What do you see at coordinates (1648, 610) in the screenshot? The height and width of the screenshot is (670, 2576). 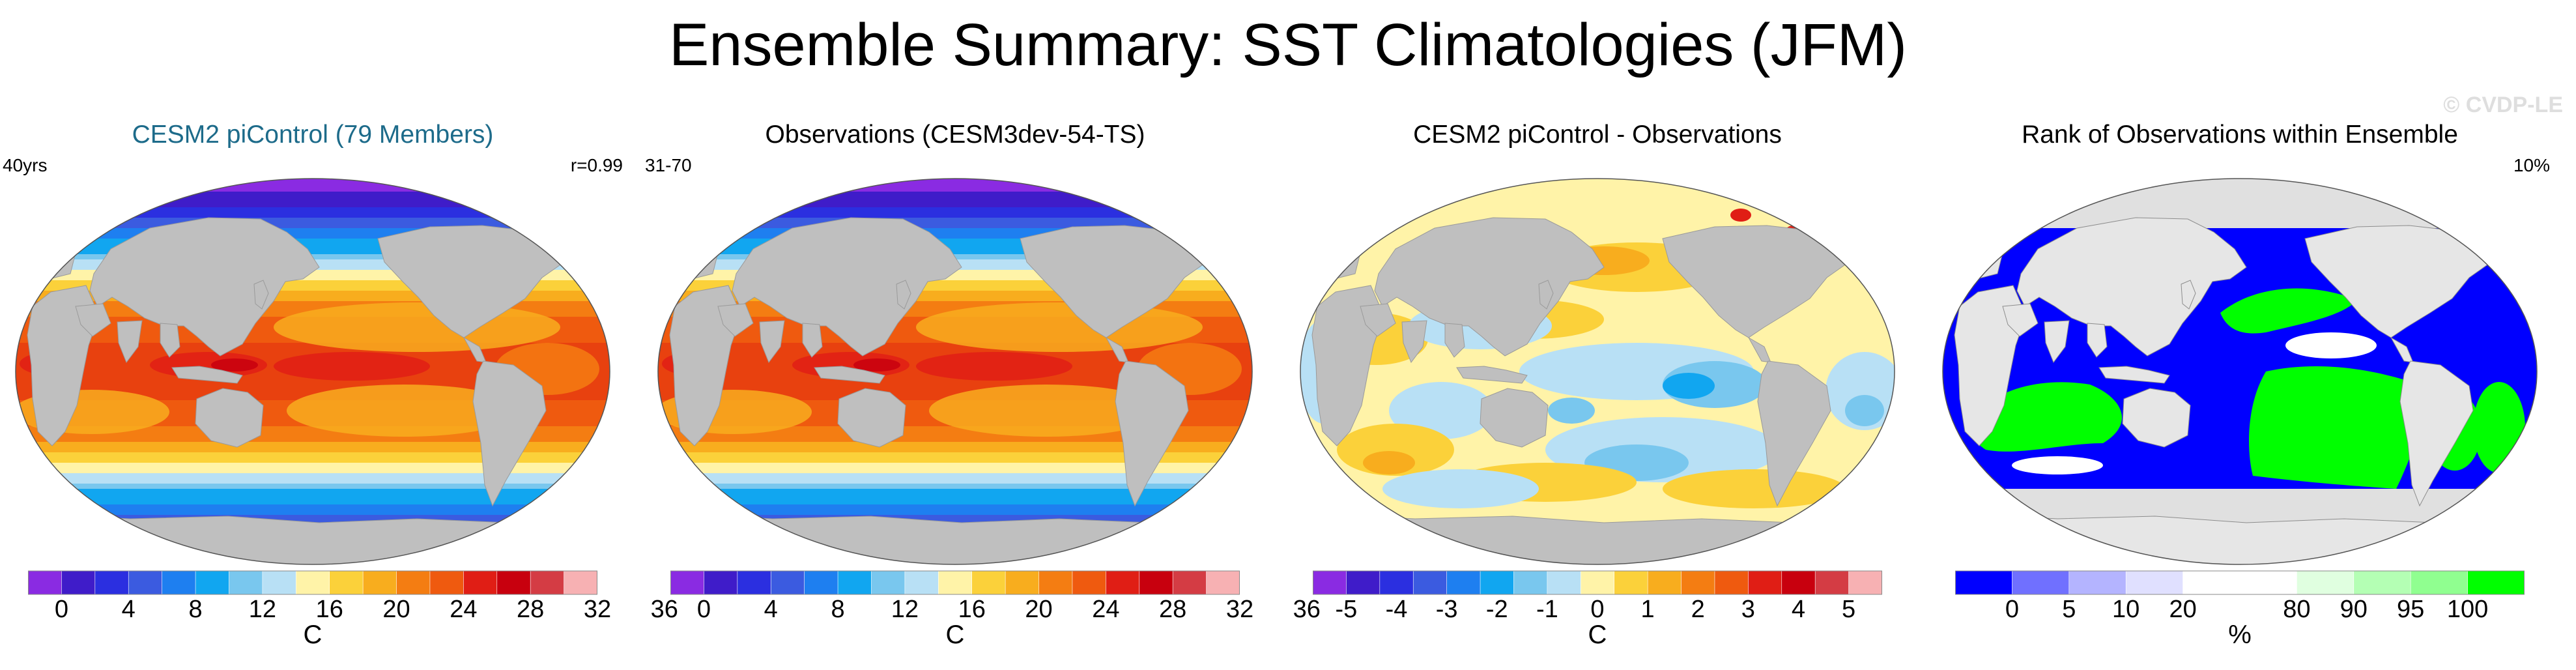 I see `colorbar-tick-label: 1` at bounding box center [1648, 610].